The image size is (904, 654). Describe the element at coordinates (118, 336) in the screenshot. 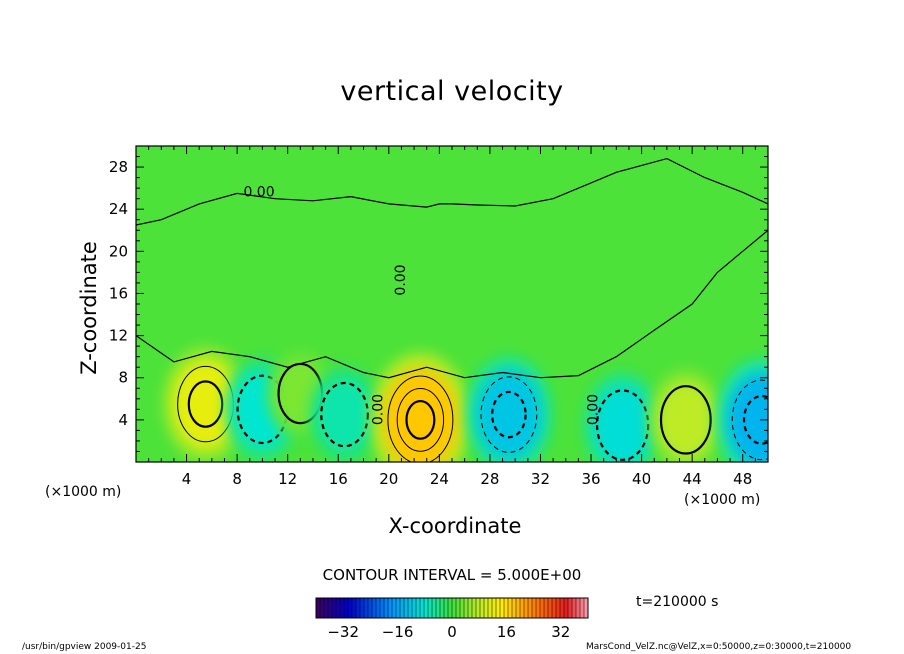

I see `y-tick-label-12: 12` at that location.